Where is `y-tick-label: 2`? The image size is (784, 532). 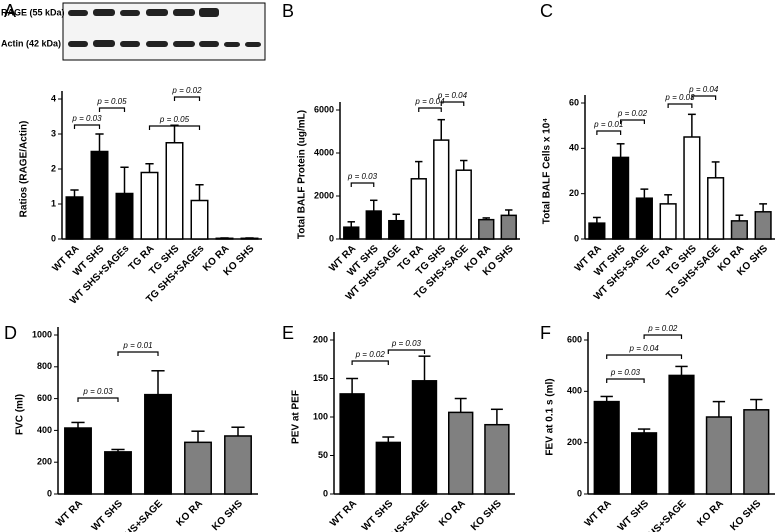
y-tick-label: 2 is located at coordinates (53, 168).